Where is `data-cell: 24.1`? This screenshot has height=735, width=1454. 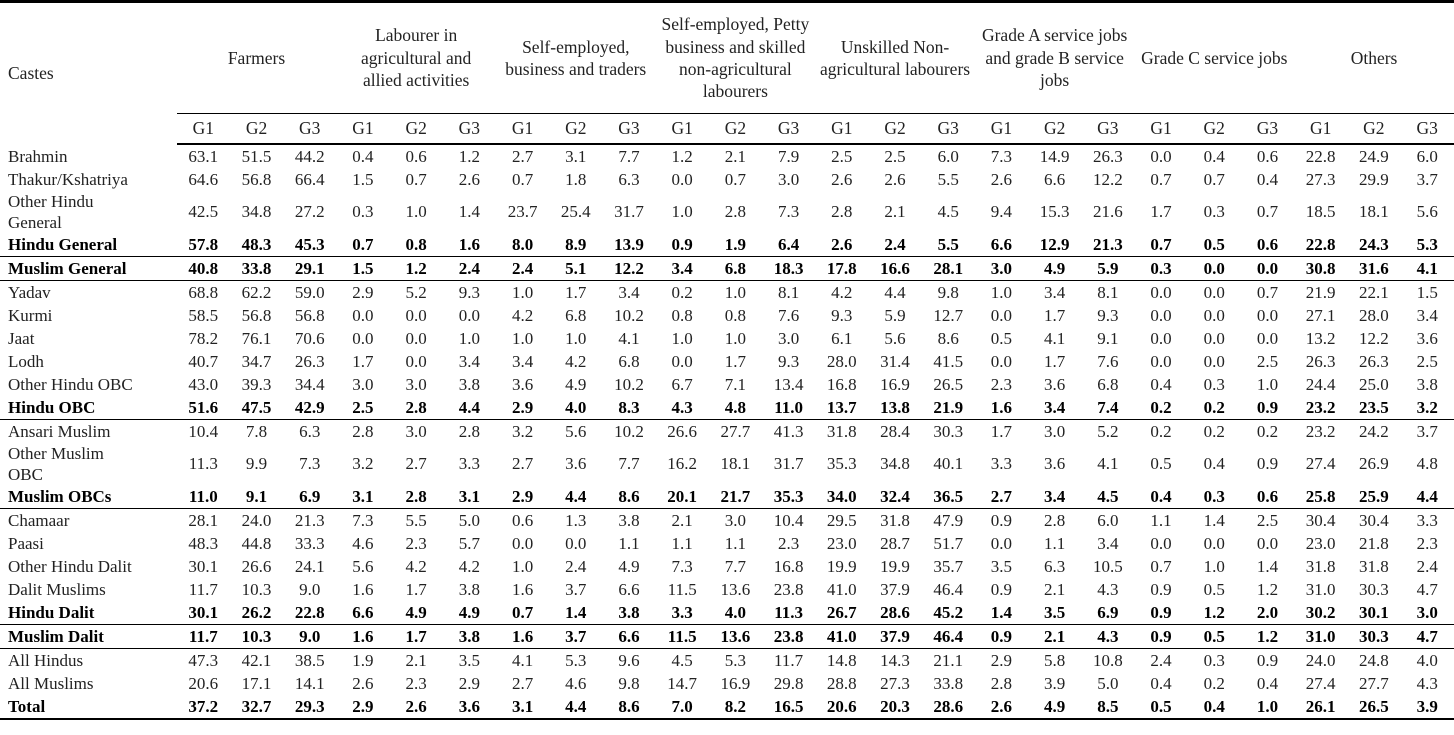
data-cell: 24.1 is located at coordinates (309, 566).